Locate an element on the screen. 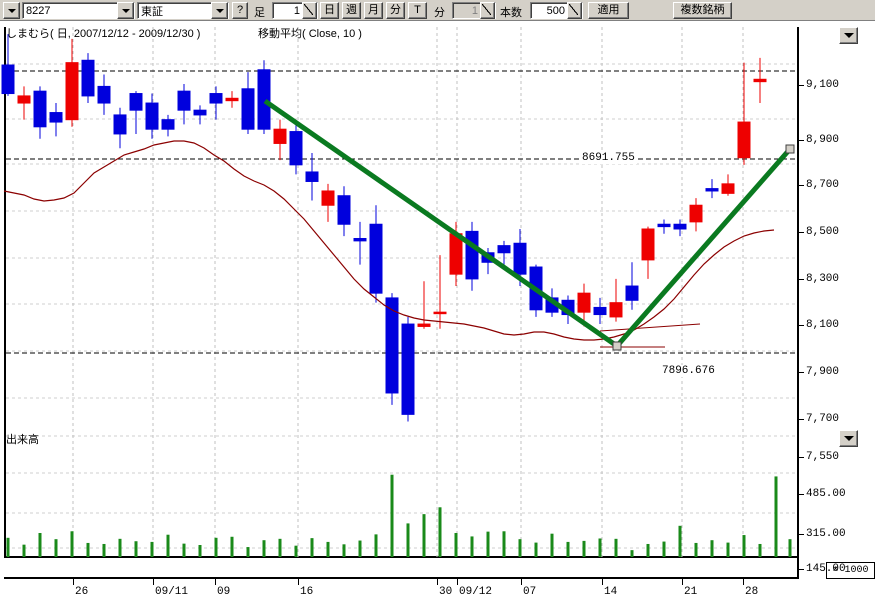 This screenshot has width=875, height=608. period-button-tick: T is located at coordinates (417, 10).